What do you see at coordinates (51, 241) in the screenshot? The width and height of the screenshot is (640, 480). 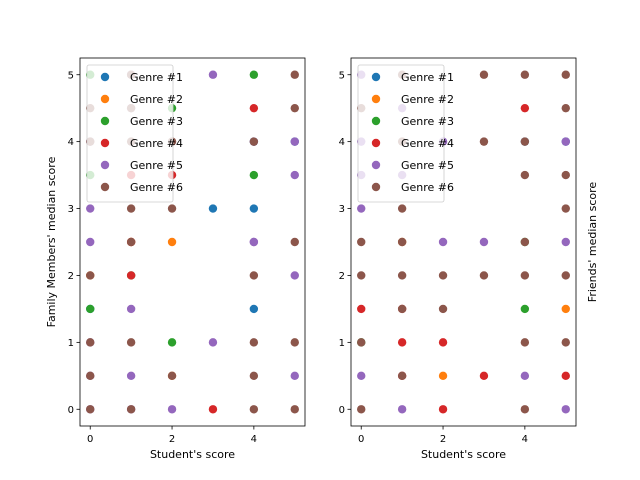 I see `left-y-axis-label: Family Members' median score` at bounding box center [51, 241].